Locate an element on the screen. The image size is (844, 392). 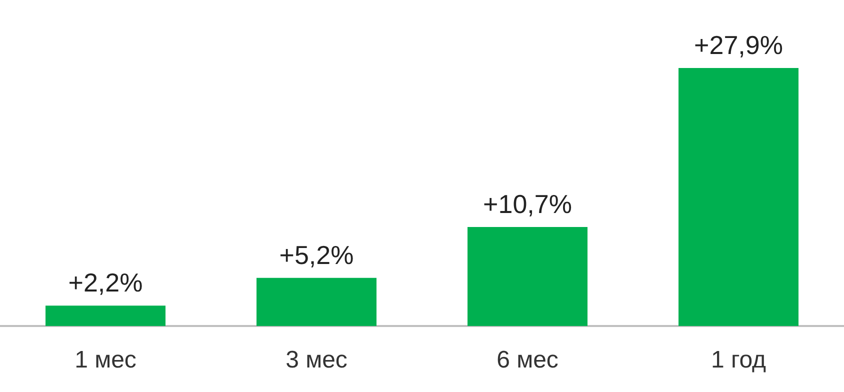
data-label: +2,2% is located at coordinates (105, 283).